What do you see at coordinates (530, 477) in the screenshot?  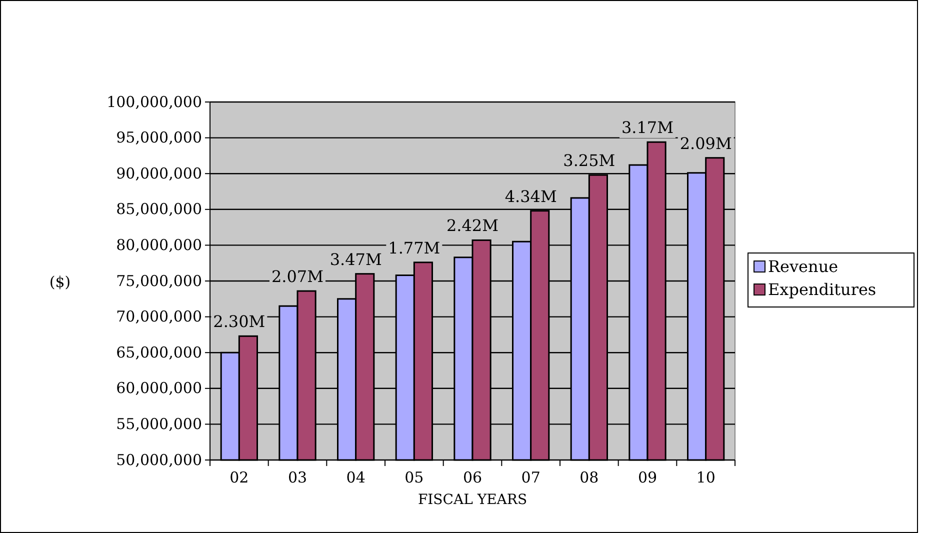 I see `x-tick-label: 07` at bounding box center [530, 477].